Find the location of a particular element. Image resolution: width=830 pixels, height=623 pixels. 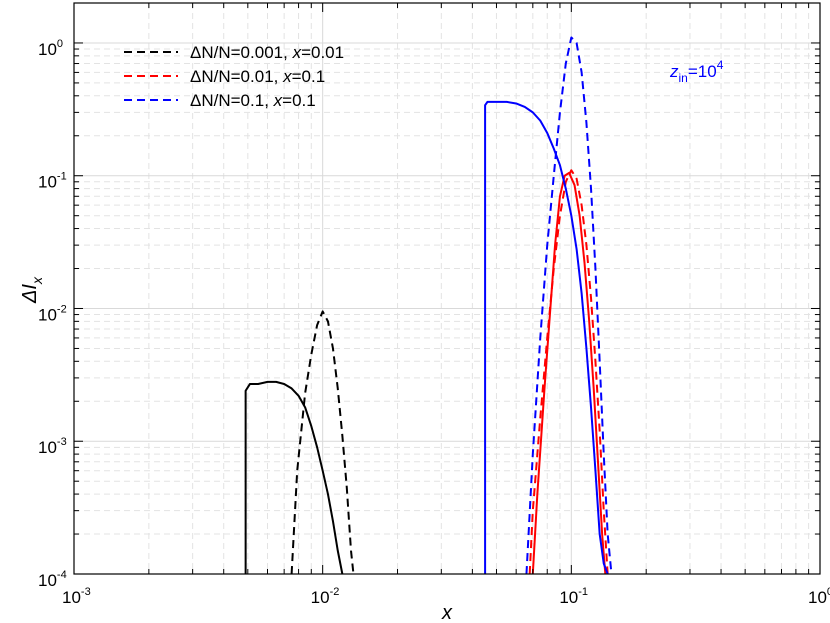

y-tick-label: 10⁻³ is located at coordinates (52, 446).